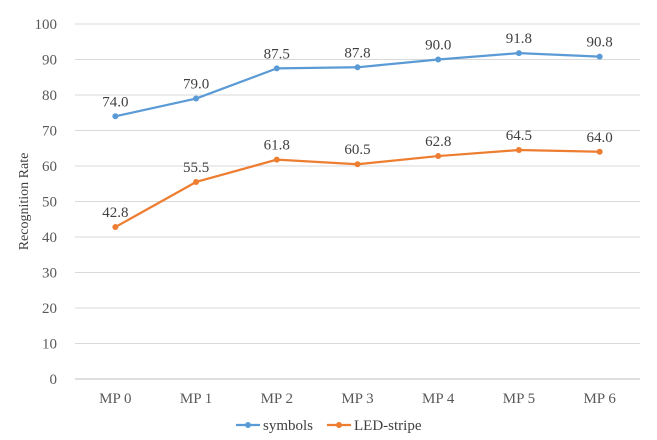 The image size is (657, 440). I want to click on x-tick-label: MP 6, so click(599, 399).